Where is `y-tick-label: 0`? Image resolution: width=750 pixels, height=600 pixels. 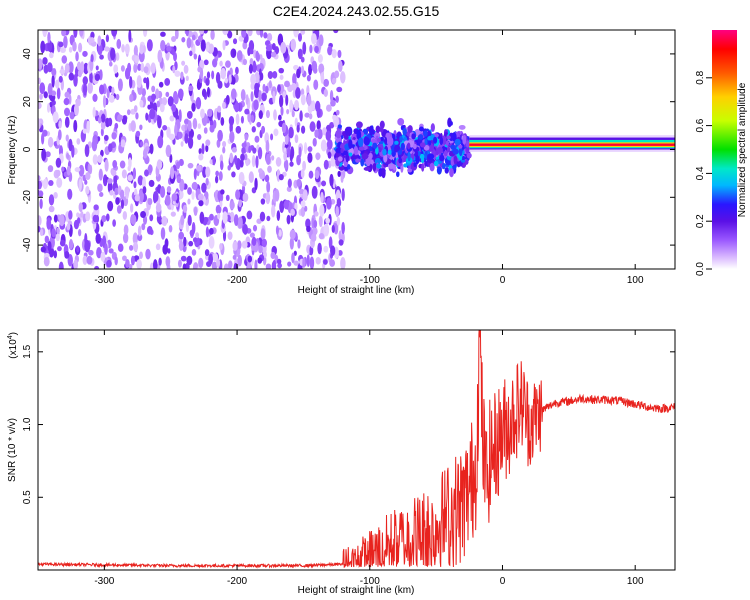 y-tick-label: 0 is located at coordinates (27, 149).